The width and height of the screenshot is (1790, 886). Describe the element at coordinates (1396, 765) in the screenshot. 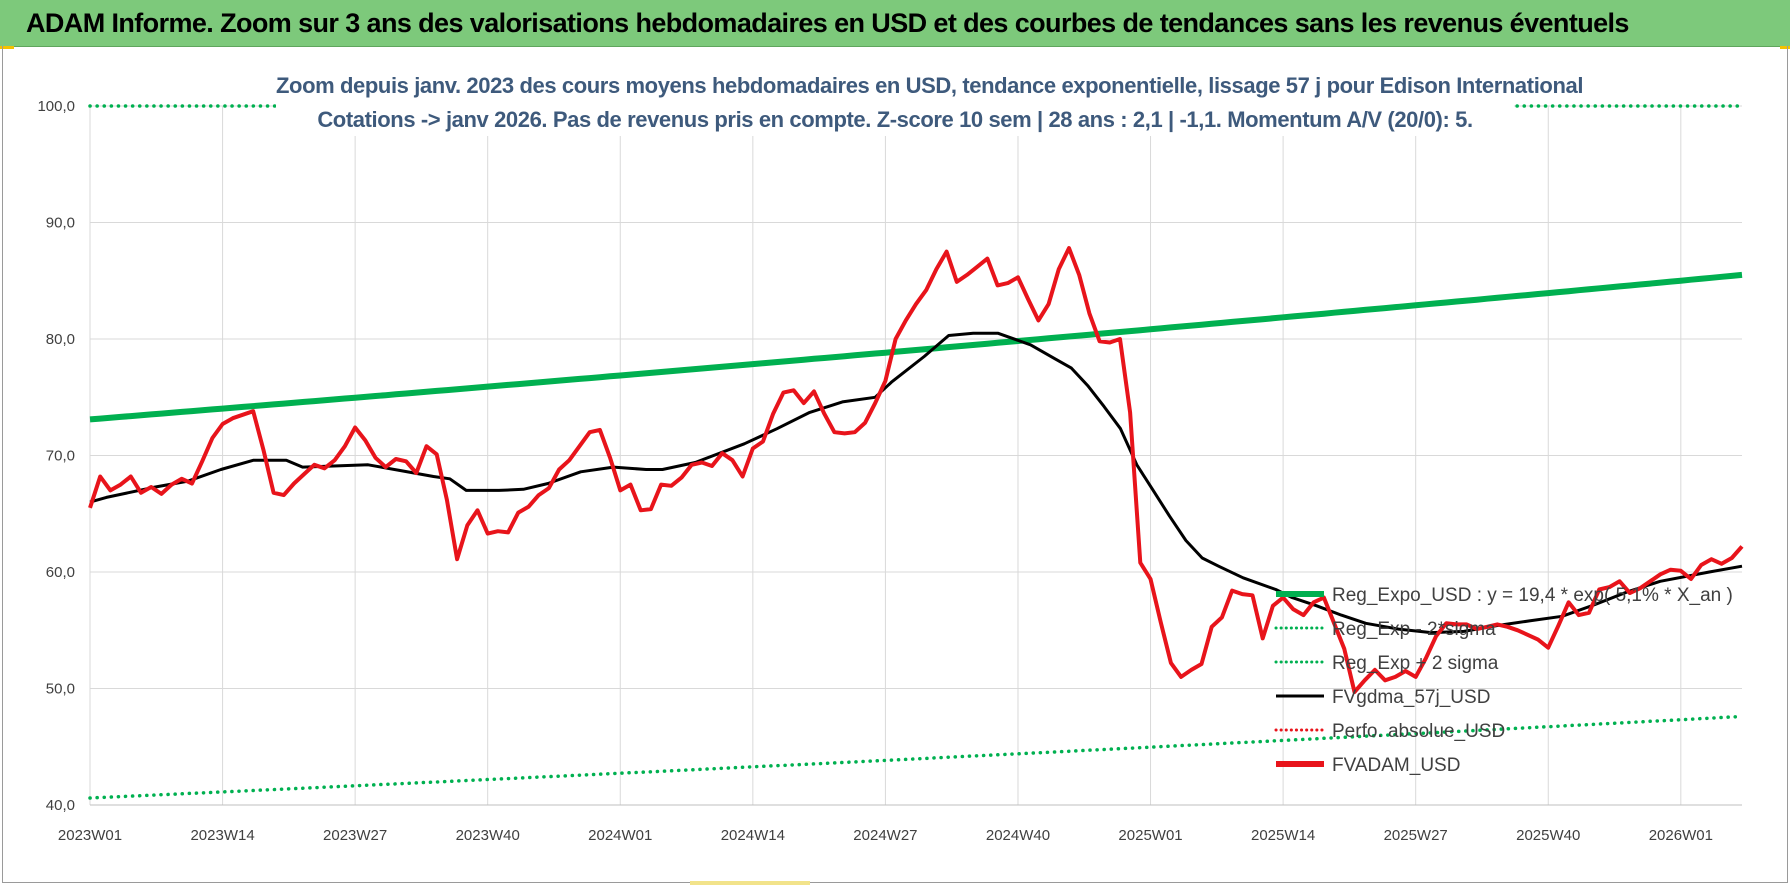

I see `legend-label: FVADAM_USD` at that location.